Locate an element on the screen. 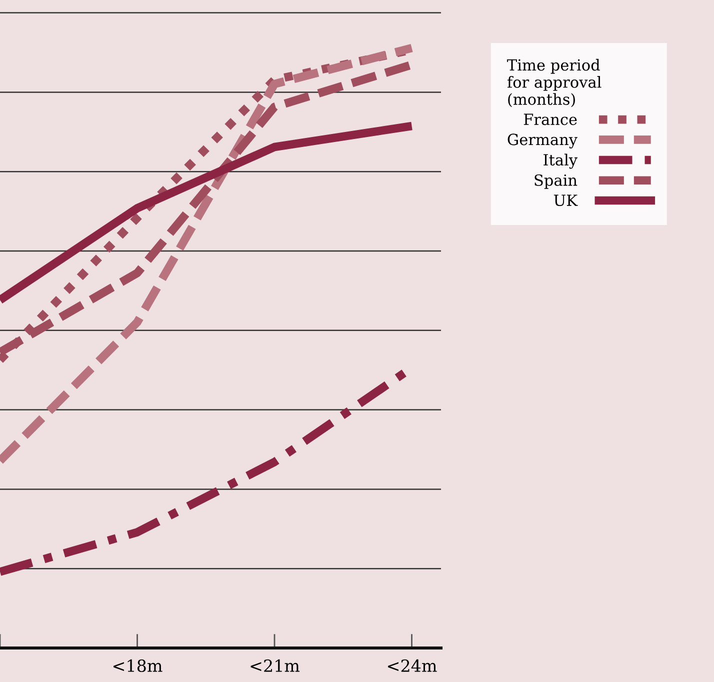 Image resolution: width=714 pixels, height=682 pixels. legend-label: Italy is located at coordinates (561, 161).